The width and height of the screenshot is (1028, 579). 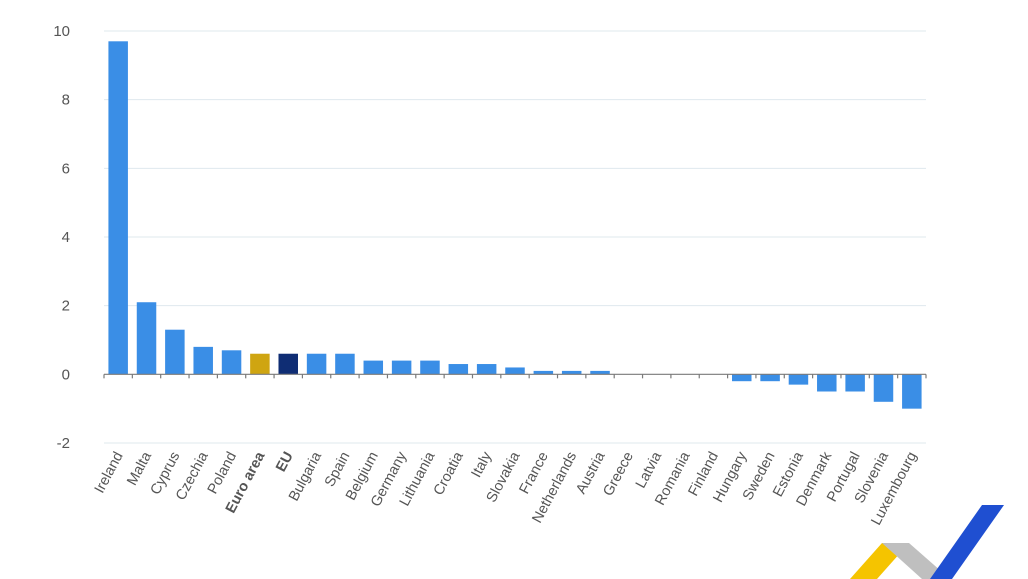 What do you see at coordinates (515, 376) in the screenshot?
I see `x-axis` at bounding box center [515, 376].